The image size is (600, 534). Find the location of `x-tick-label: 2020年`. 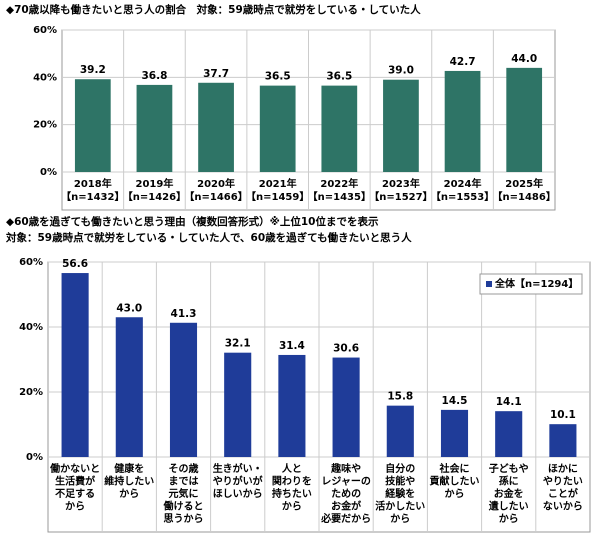

x-tick-label: 2020年 is located at coordinates (216, 183).